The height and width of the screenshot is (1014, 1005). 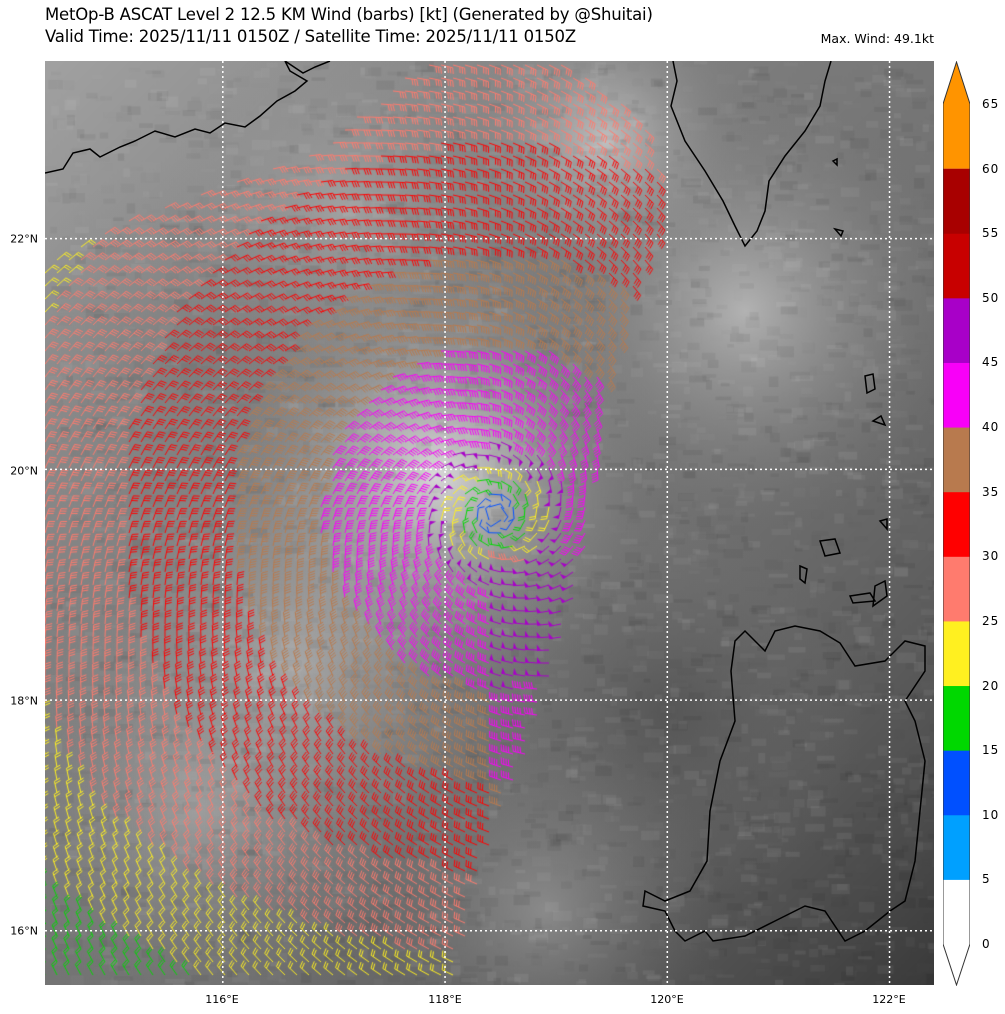 I want to click on lat-label-20: 20°N, so click(x=24, y=471).